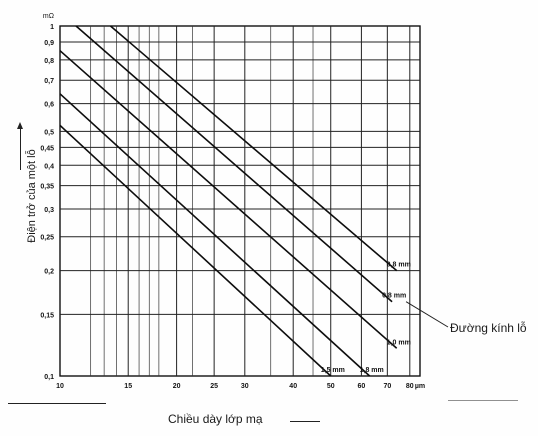 This screenshot has height=436, width=538. I want to click on decorative-rule-right, so click(483, 400).